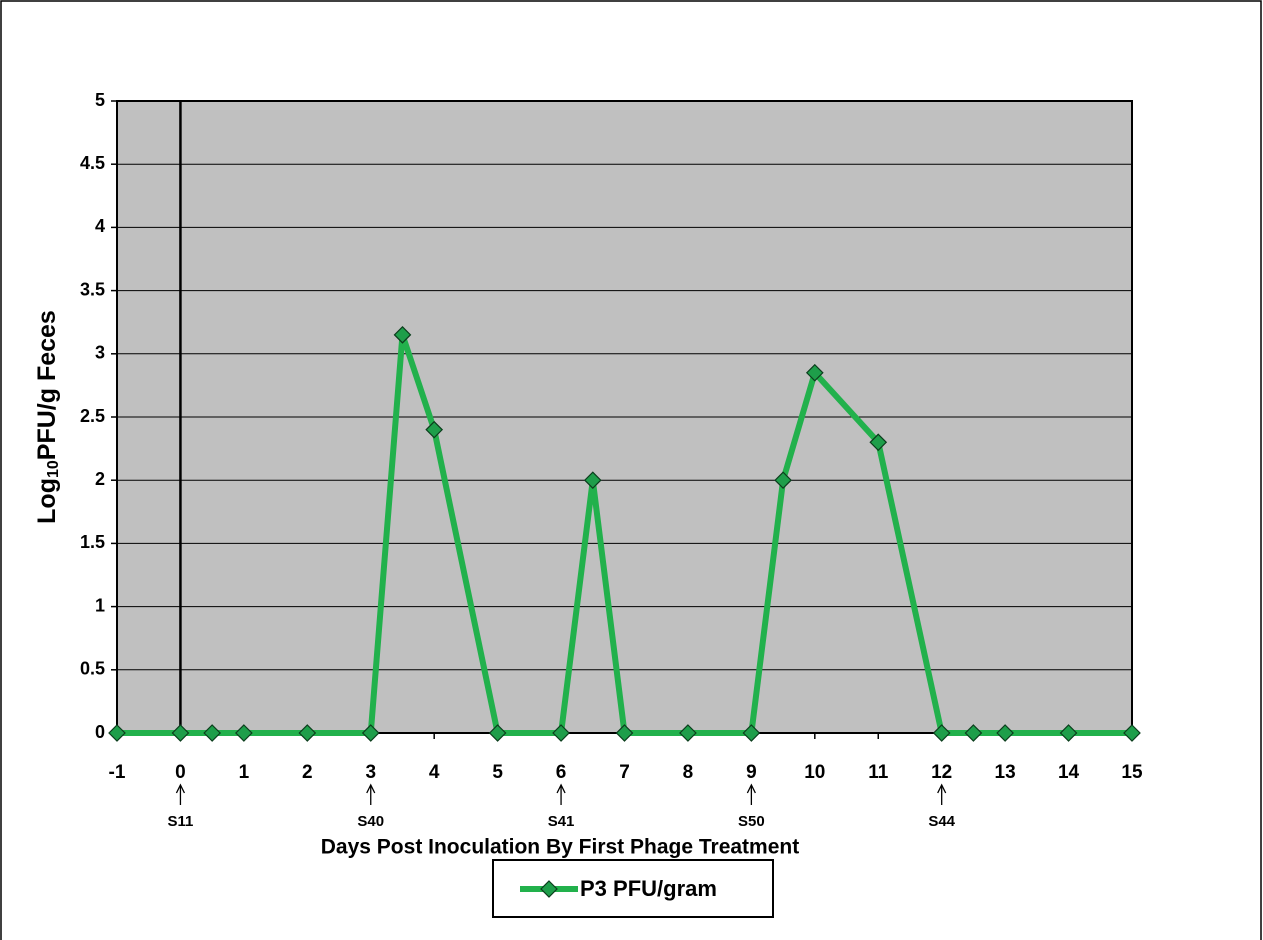 The width and height of the screenshot is (1263, 940). Describe the element at coordinates (751, 772) in the screenshot. I see `x-tick-label: 9` at that location.